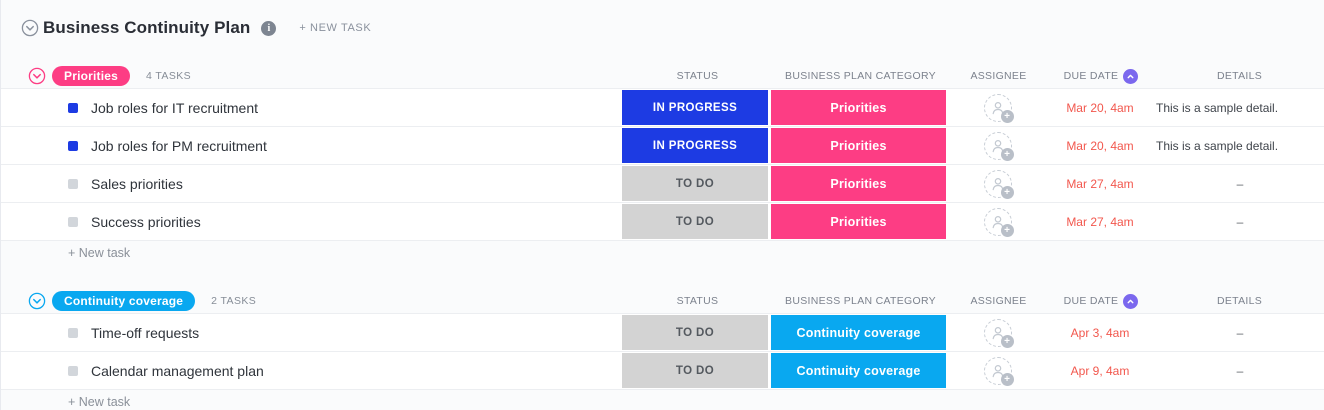 The height and width of the screenshot is (410, 1324). I want to click on list-header: Business Continuity Plan i + NEW TASK, so click(662, 22).